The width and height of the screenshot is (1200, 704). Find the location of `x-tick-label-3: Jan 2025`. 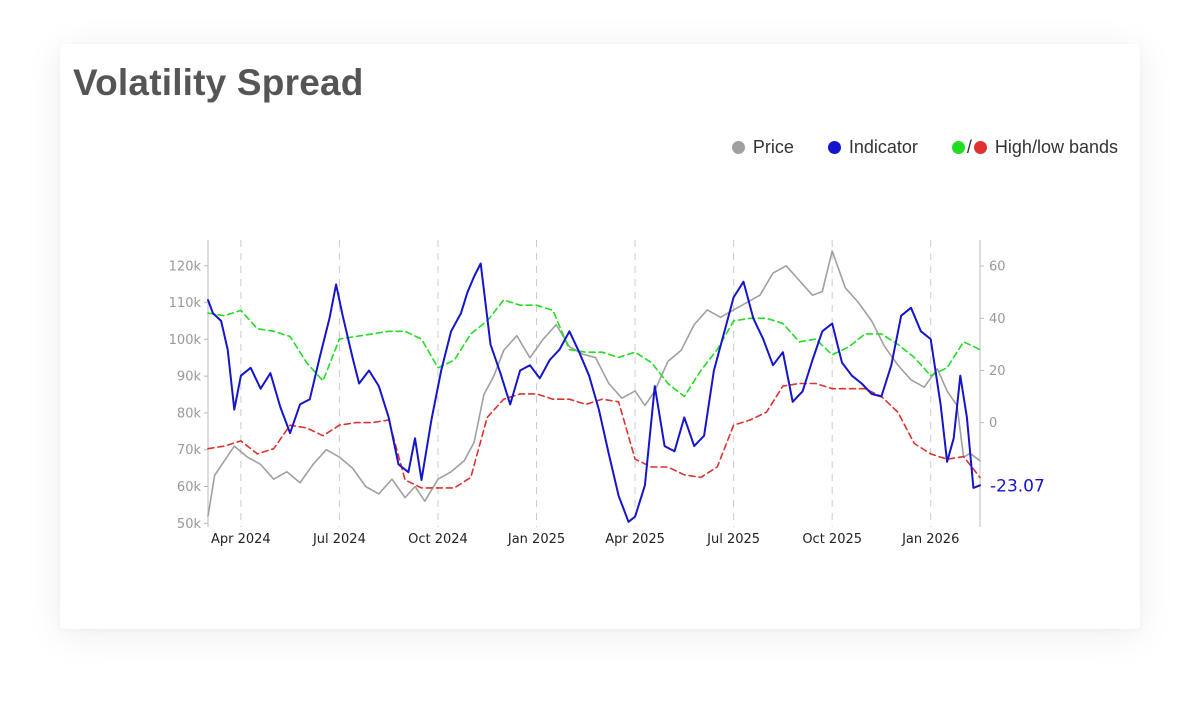

x-tick-label-3: Jan 2025 is located at coordinates (536, 539).